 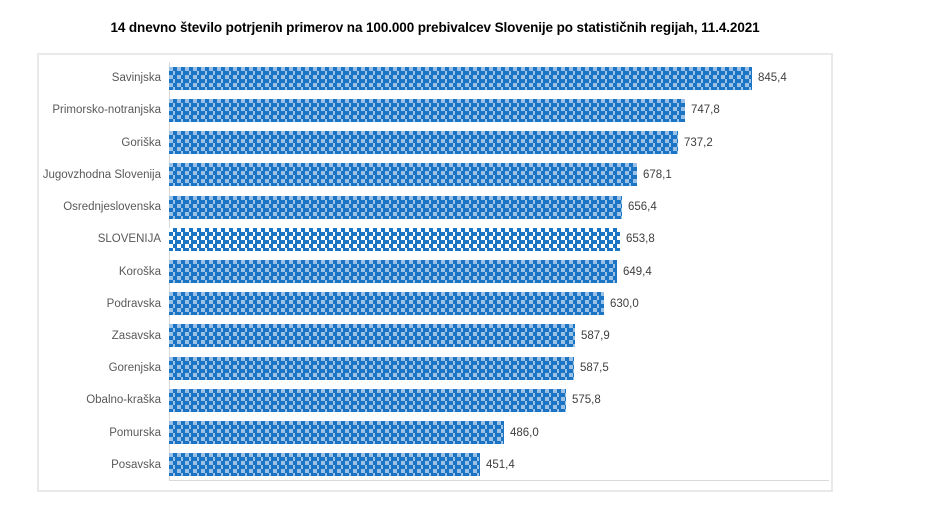 I want to click on bar-area: 678,1, so click(x=500, y=175).